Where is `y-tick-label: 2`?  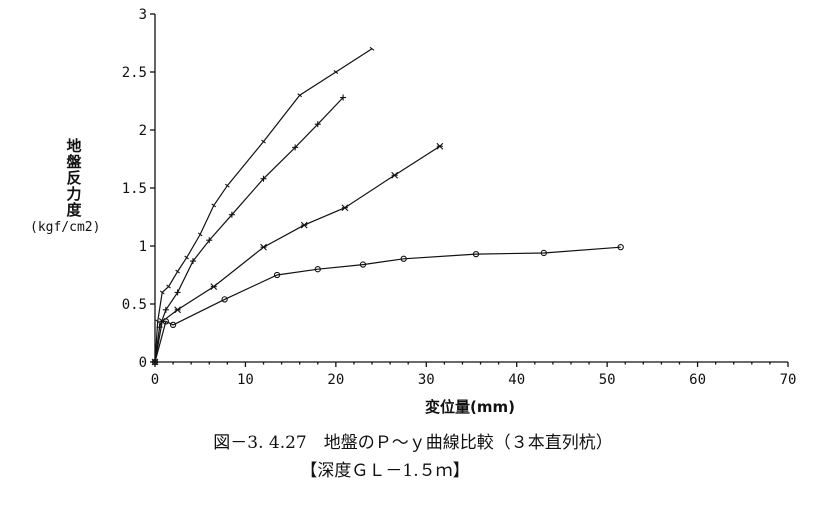
y-tick-label: 2 is located at coordinates (143, 131).